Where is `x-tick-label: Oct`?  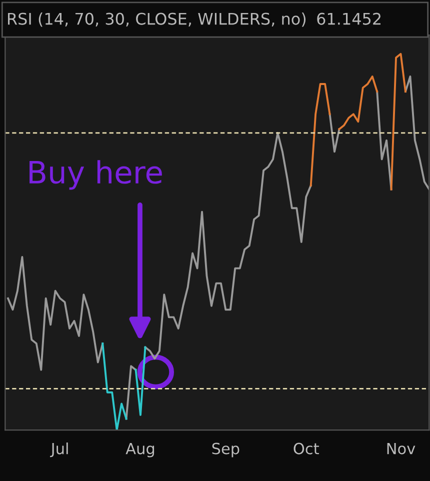
x-tick-label: Oct is located at coordinates (306, 448).